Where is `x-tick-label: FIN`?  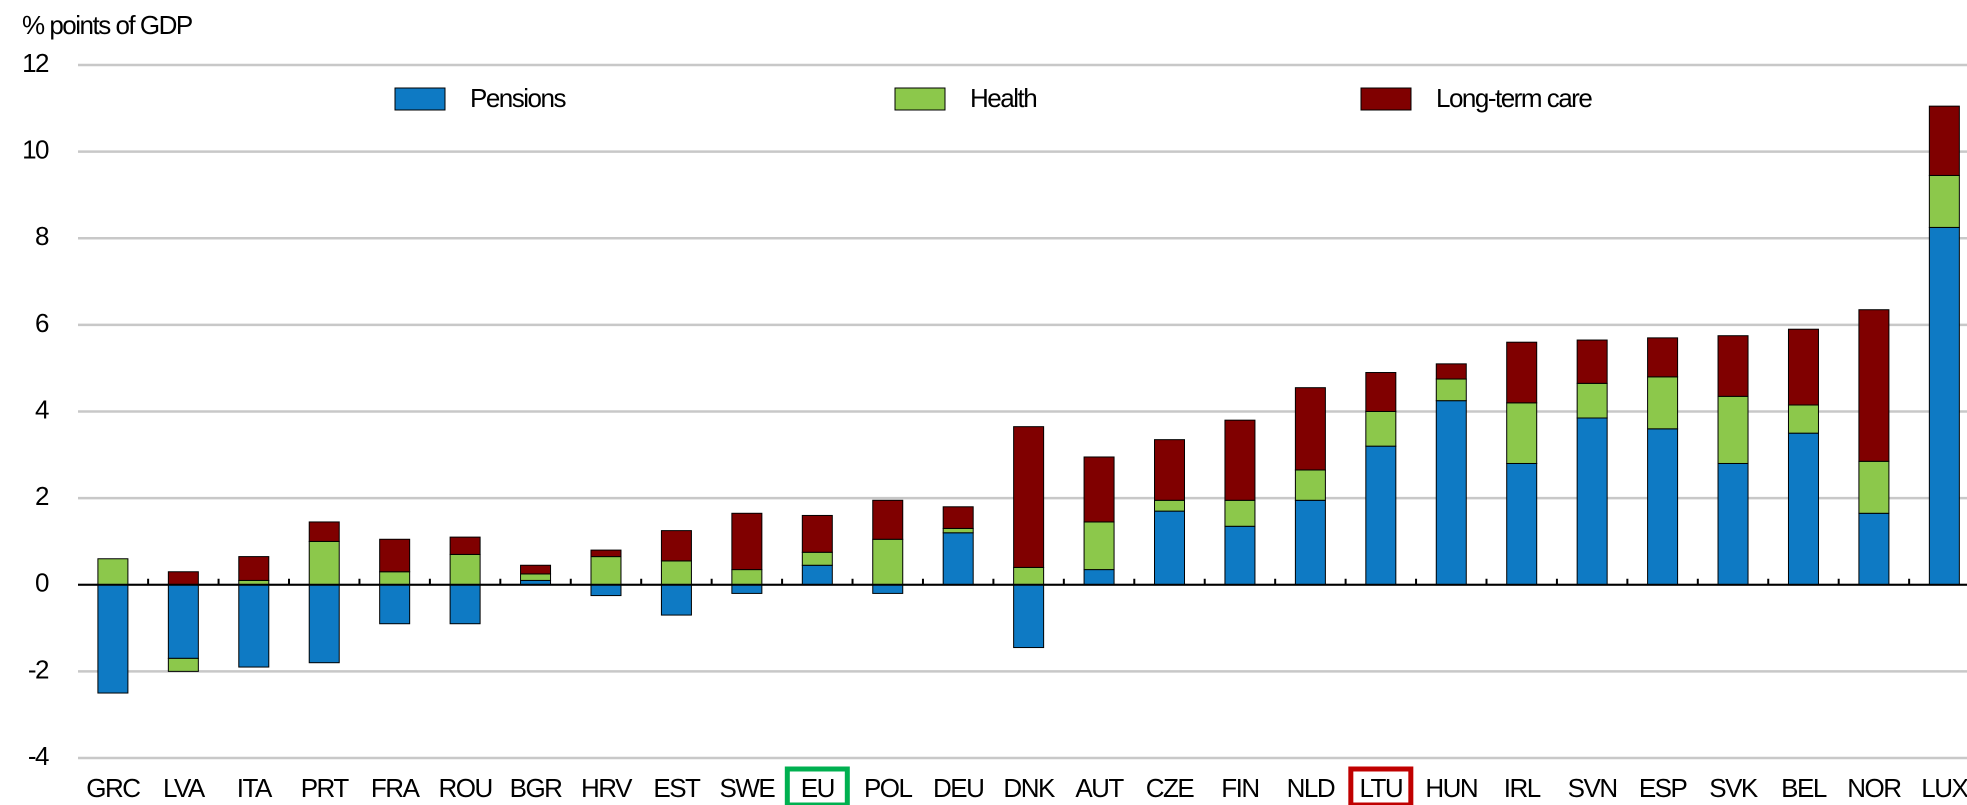
x-tick-label: FIN is located at coordinates (1239, 788).